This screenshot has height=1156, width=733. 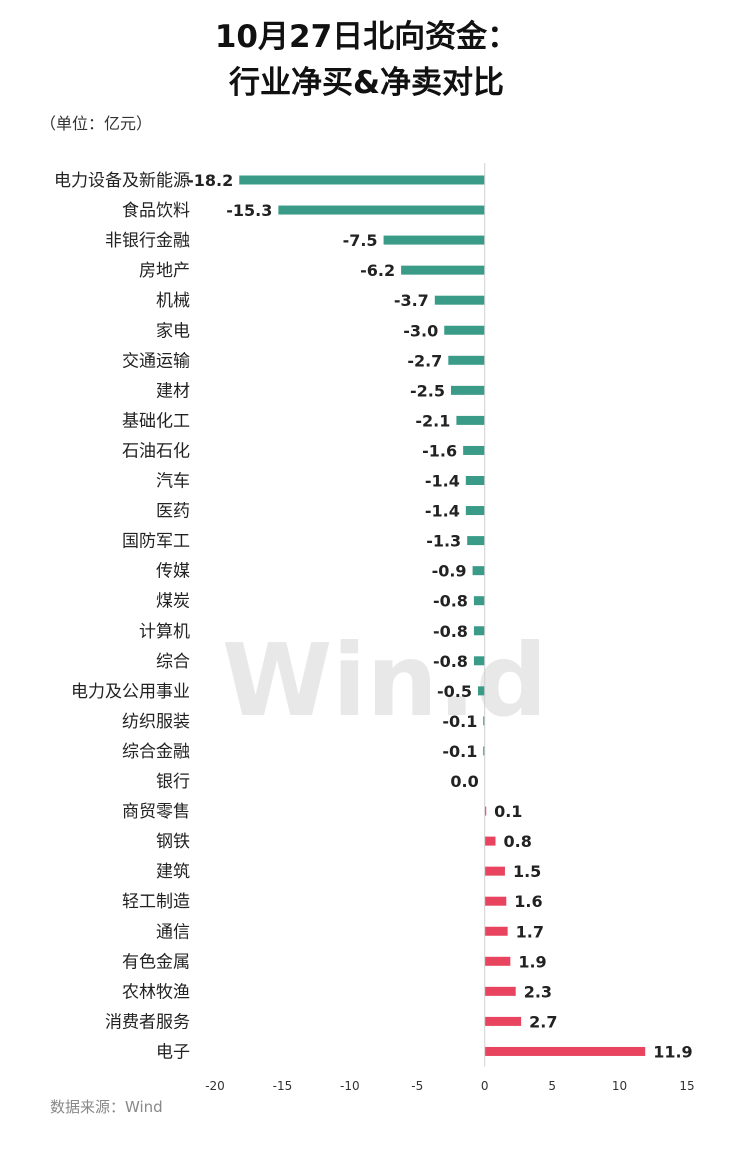 What do you see at coordinates (156, 722) in the screenshot?
I see `category-label: 纺织服装` at bounding box center [156, 722].